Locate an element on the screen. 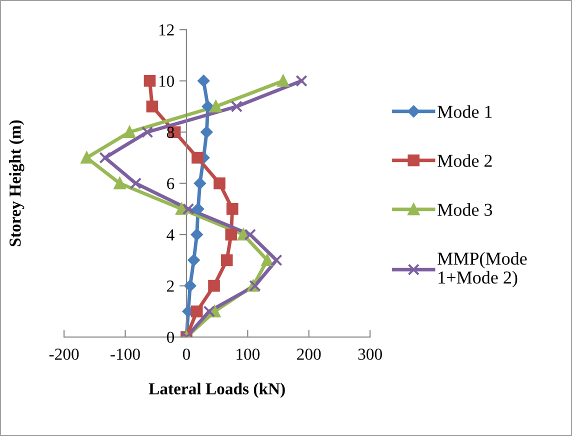  x-tick-label: 0 is located at coordinates (186, 354).